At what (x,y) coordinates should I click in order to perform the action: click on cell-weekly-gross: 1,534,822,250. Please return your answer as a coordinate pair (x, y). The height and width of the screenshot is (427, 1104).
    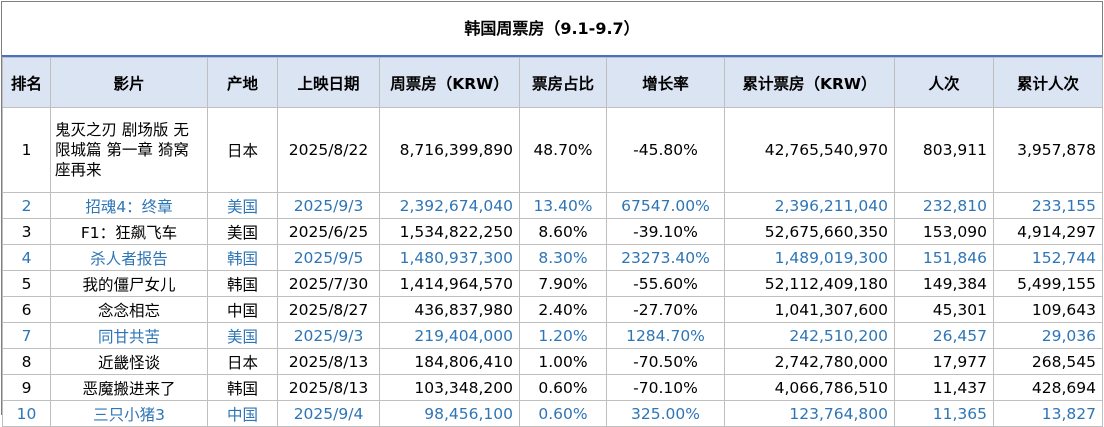
    Looking at the image, I should click on (449, 231).